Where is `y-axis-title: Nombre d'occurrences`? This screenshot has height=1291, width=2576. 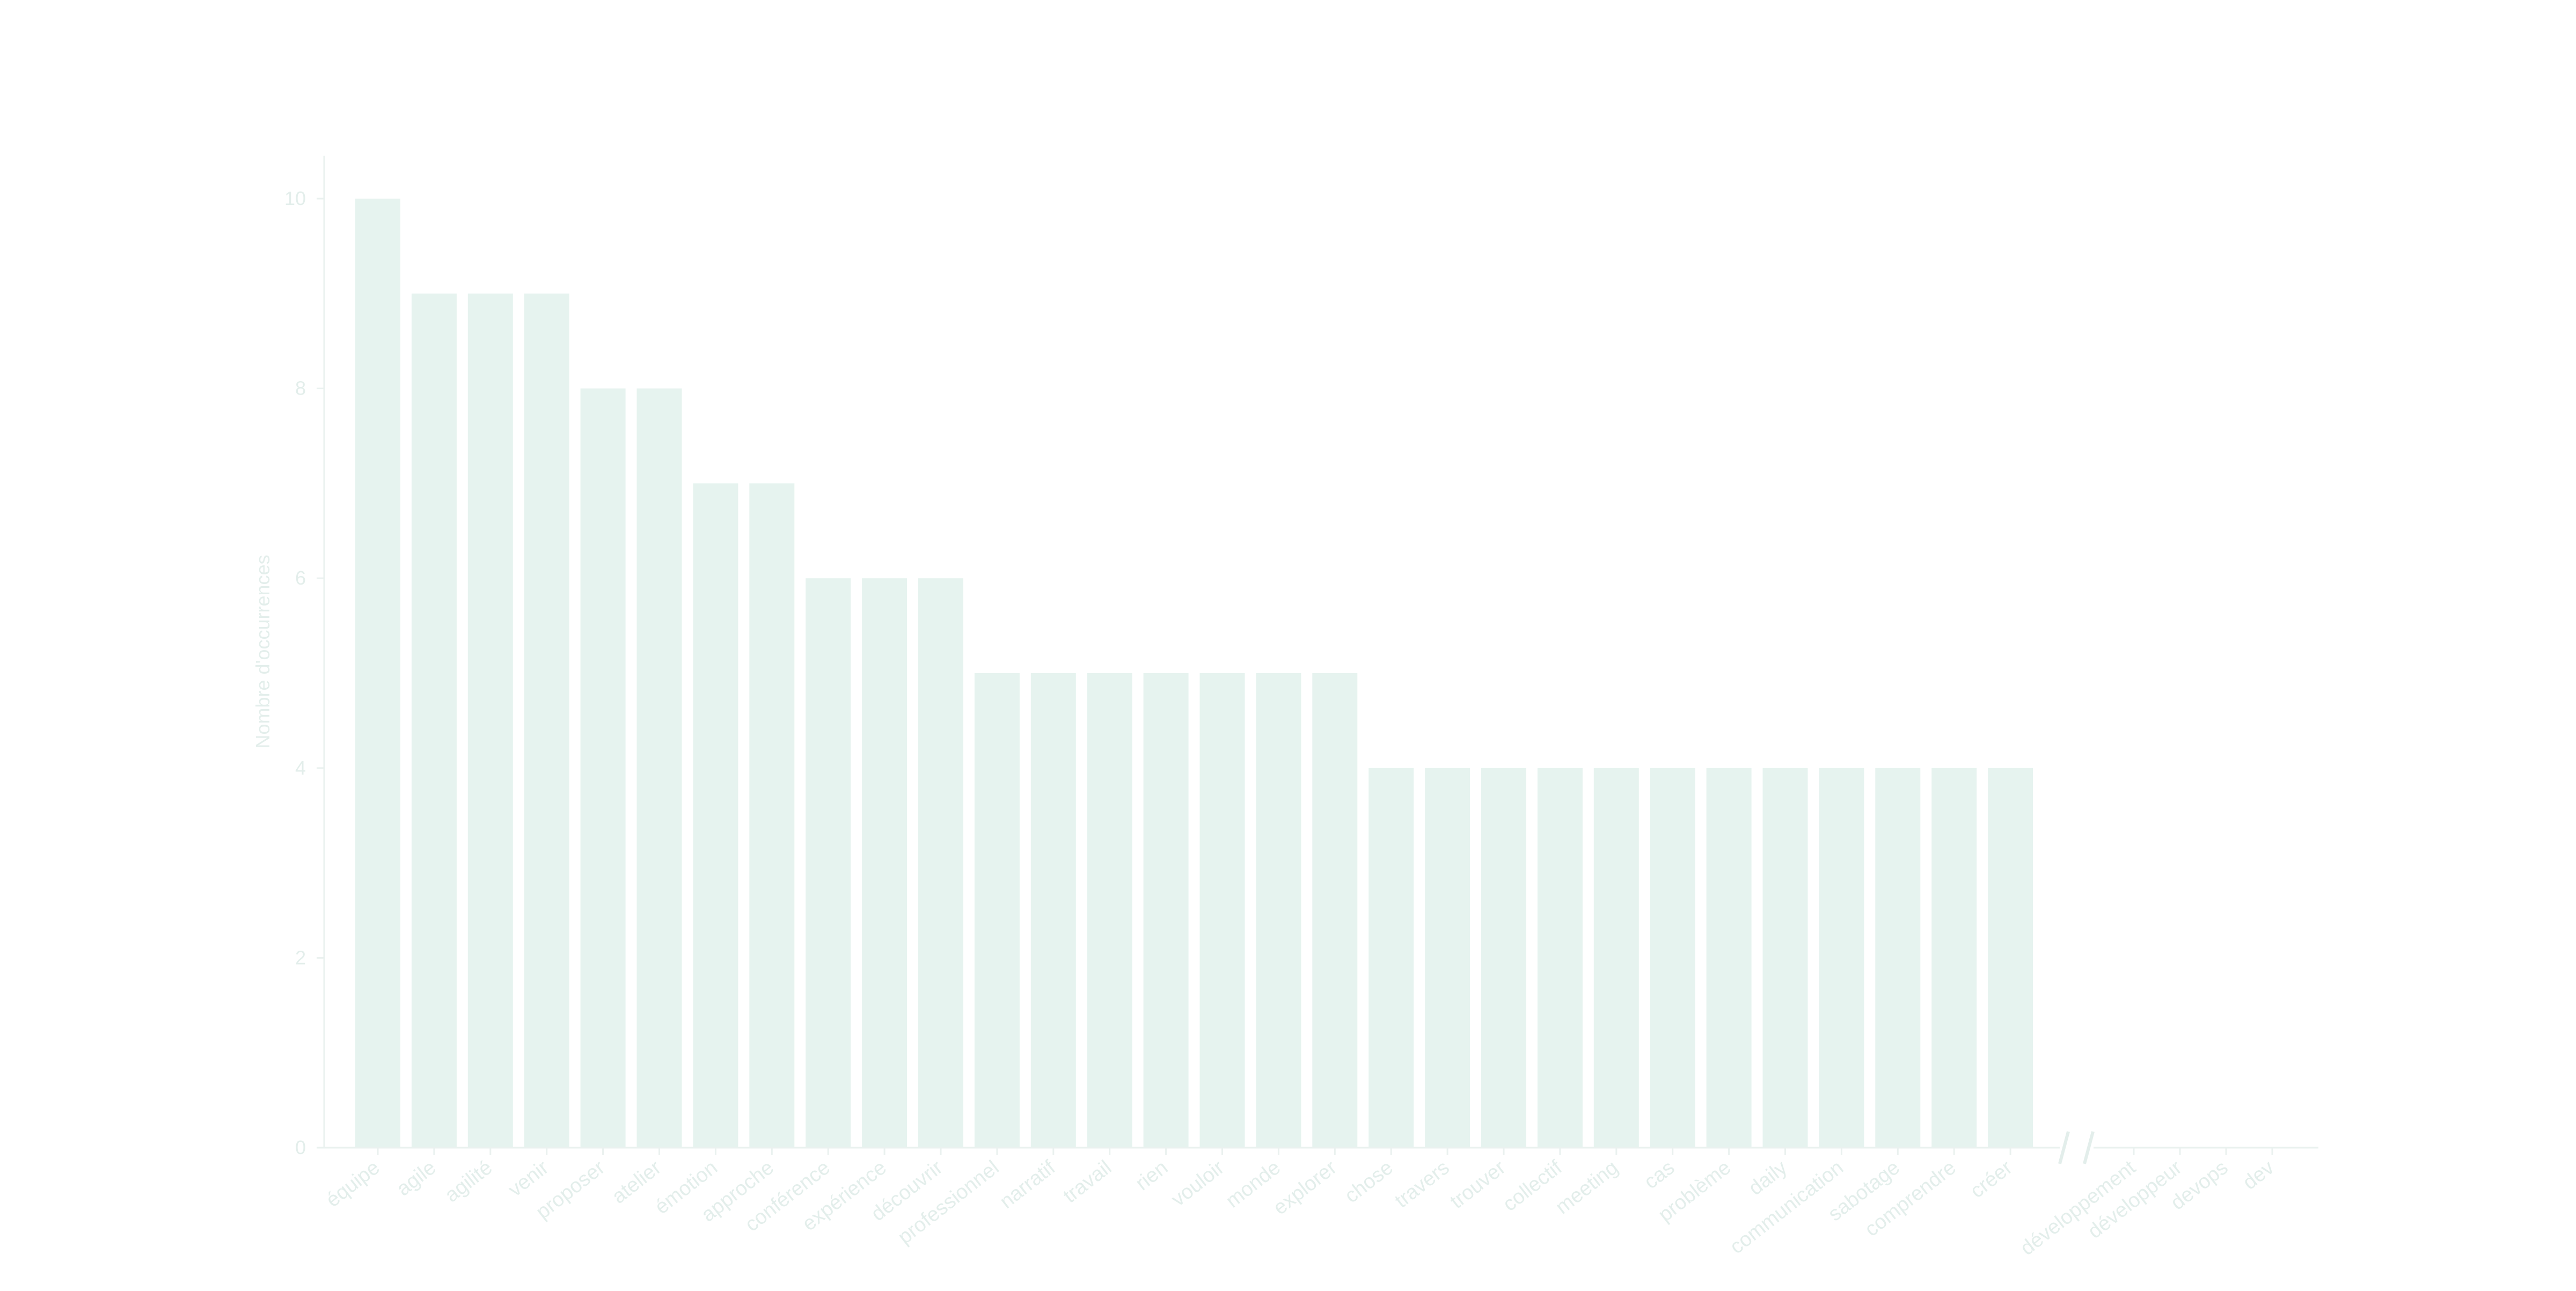
y-axis-title: Nombre d'occurrences is located at coordinates (263, 651).